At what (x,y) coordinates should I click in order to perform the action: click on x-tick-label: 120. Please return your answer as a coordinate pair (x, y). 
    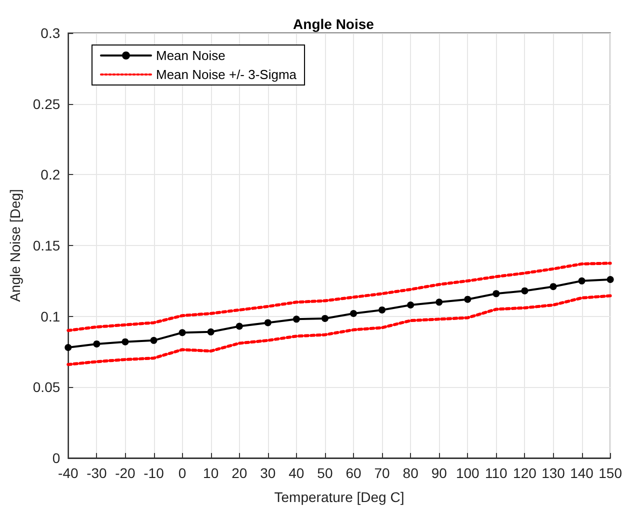
    Looking at the image, I should click on (525, 473).